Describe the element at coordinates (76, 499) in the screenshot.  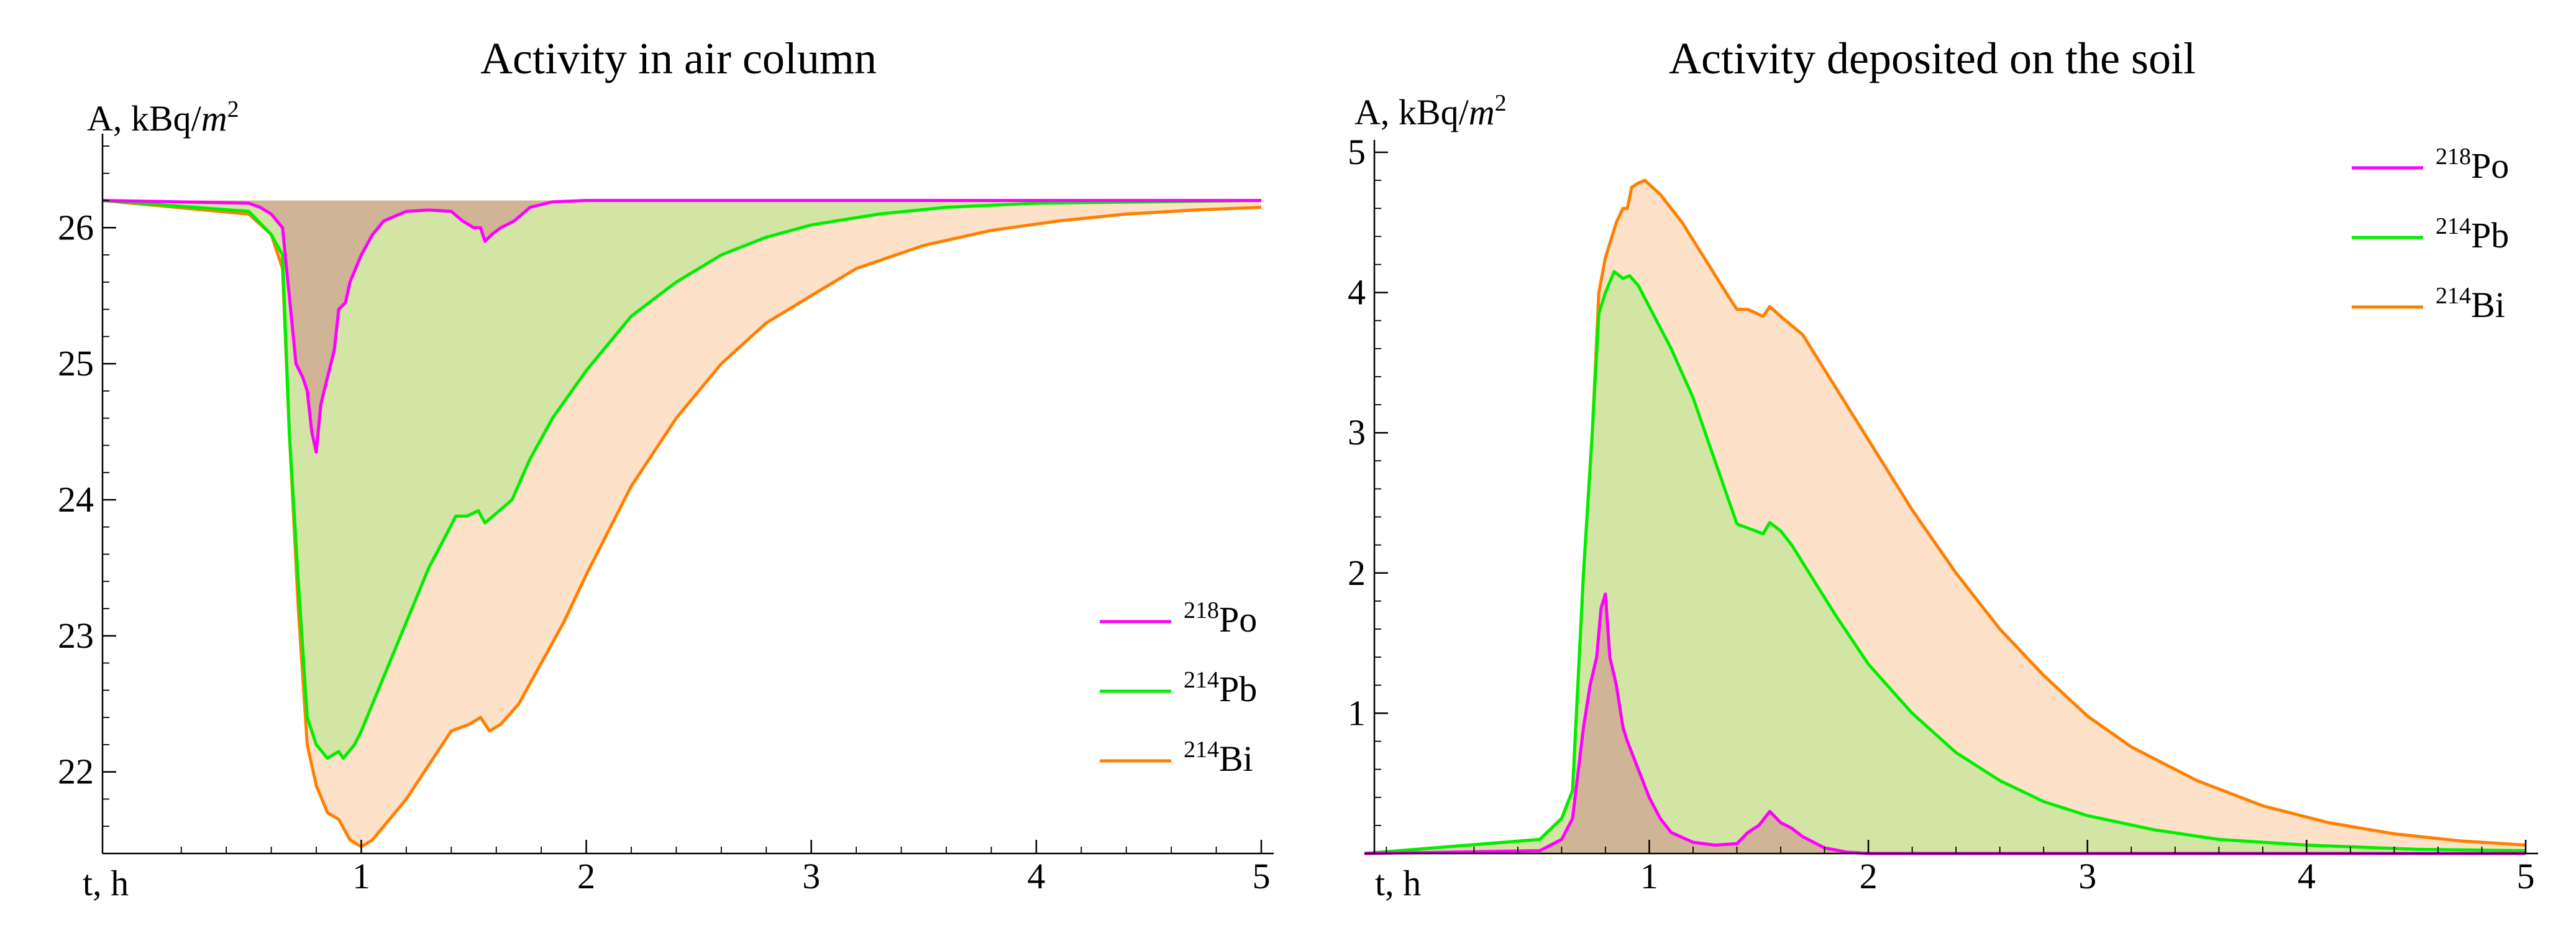
I see `y-tick-label: 24` at that location.